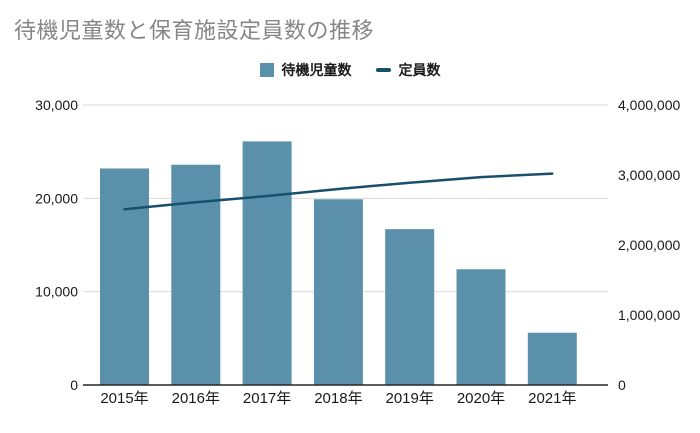 The width and height of the screenshot is (700, 433). I want to click on legend-item-waiting-children: 待機児童数, so click(305, 70).